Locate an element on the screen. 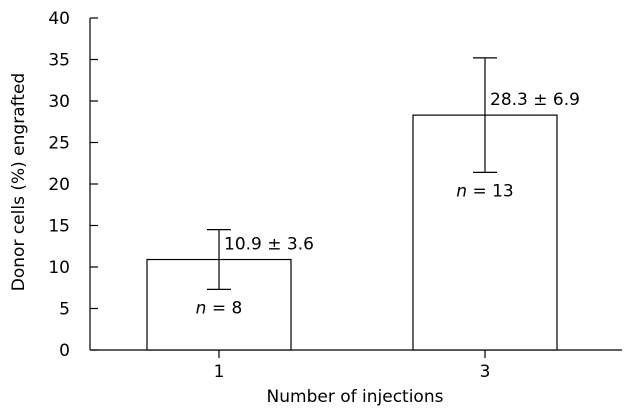 Image resolution: width=630 pixels, height=417 pixels. value-label: 28.3 ± 6.9 is located at coordinates (535, 100).